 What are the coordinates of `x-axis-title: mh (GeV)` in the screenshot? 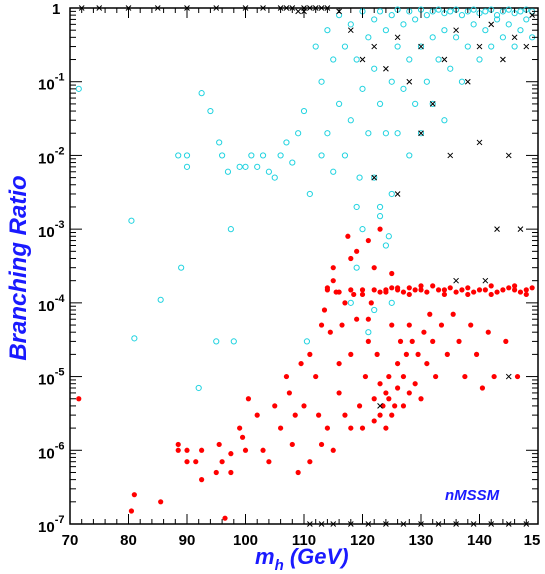 It's located at (302, 559).